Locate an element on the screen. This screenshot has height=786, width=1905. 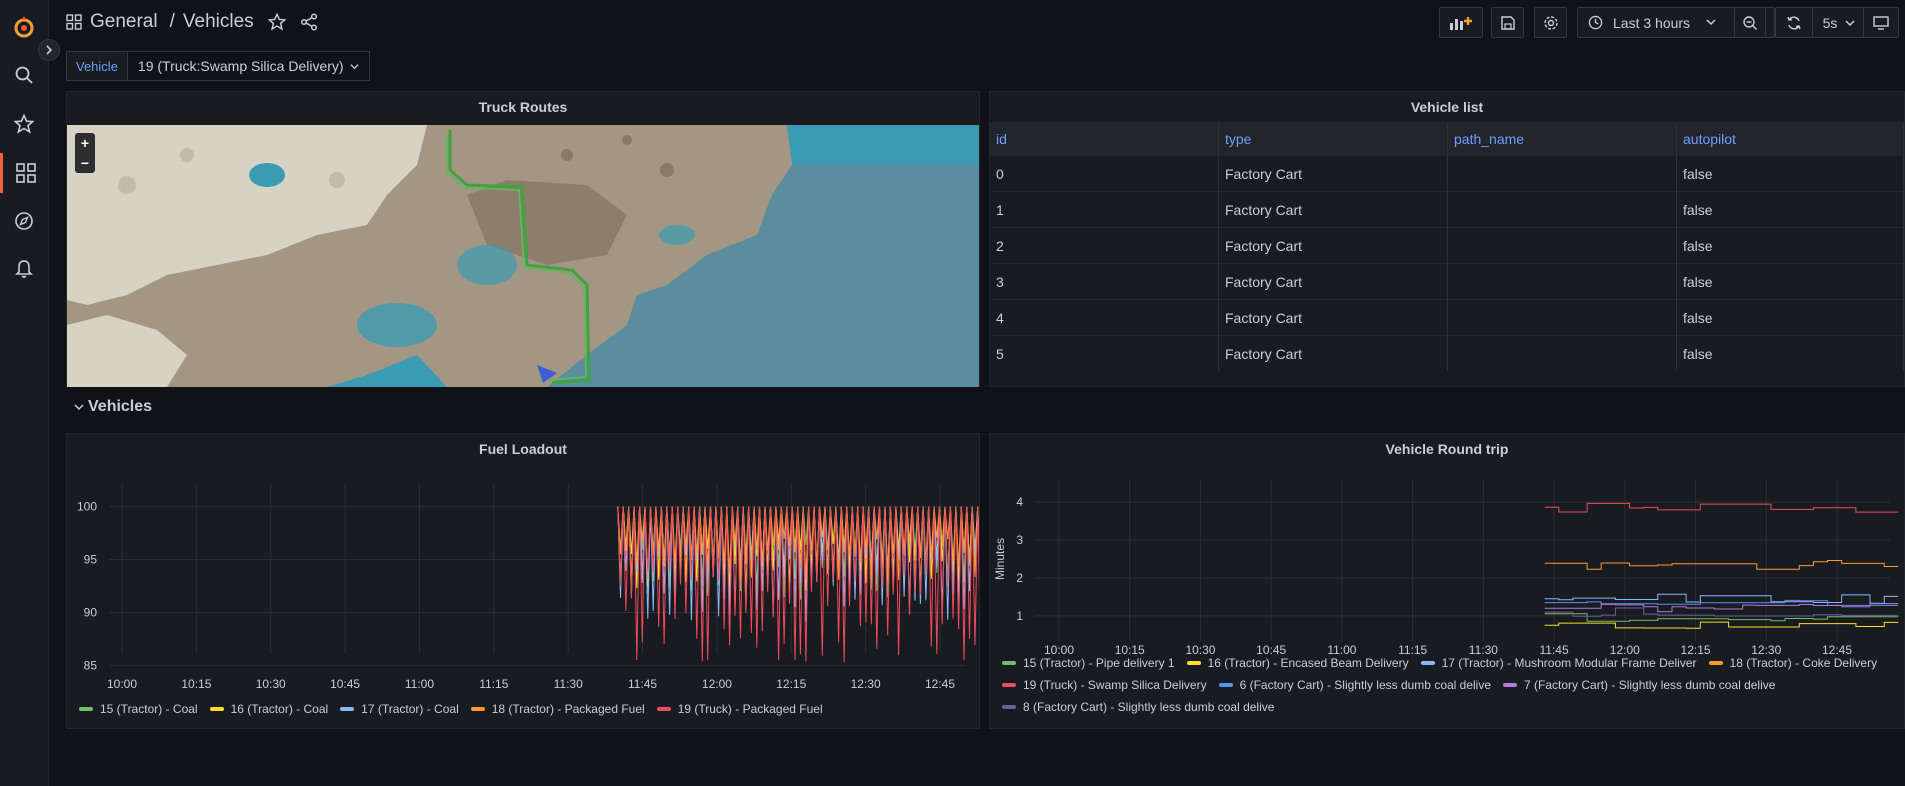
legend-item: 18 (Tractor) - Coke Delivery is located at coordinates (1792, 663).